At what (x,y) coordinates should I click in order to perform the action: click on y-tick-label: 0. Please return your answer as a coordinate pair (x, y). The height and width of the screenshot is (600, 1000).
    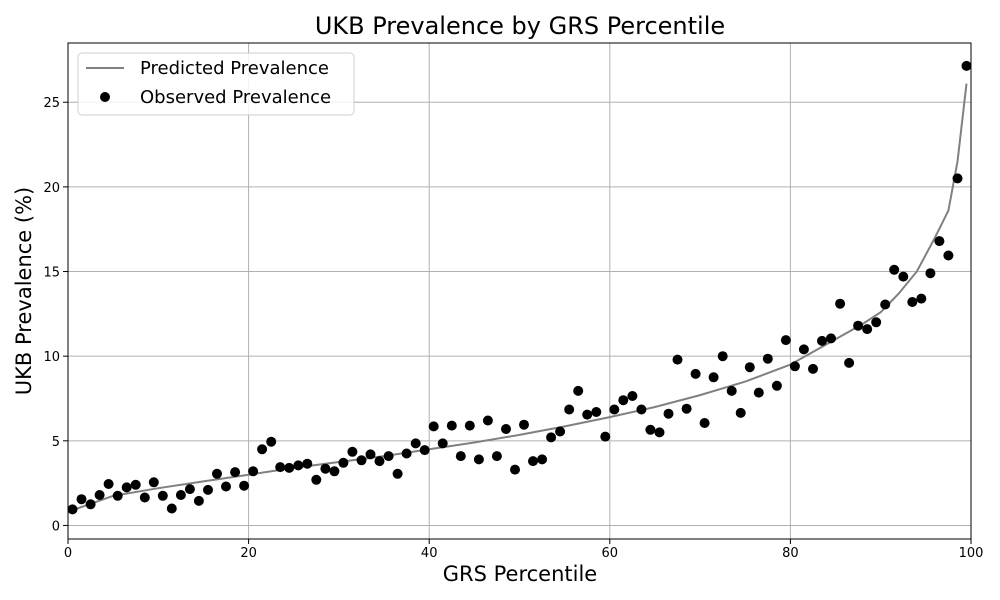
    Looking at the image, I should click on (56, 526).